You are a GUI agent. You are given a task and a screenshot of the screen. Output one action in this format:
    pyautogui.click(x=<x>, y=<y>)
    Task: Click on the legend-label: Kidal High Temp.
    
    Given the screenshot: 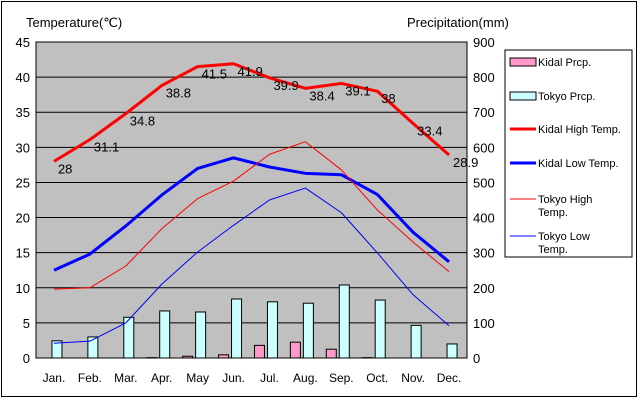 What is the action you would take?
    pyautogui.click(x=579, y=130)
    